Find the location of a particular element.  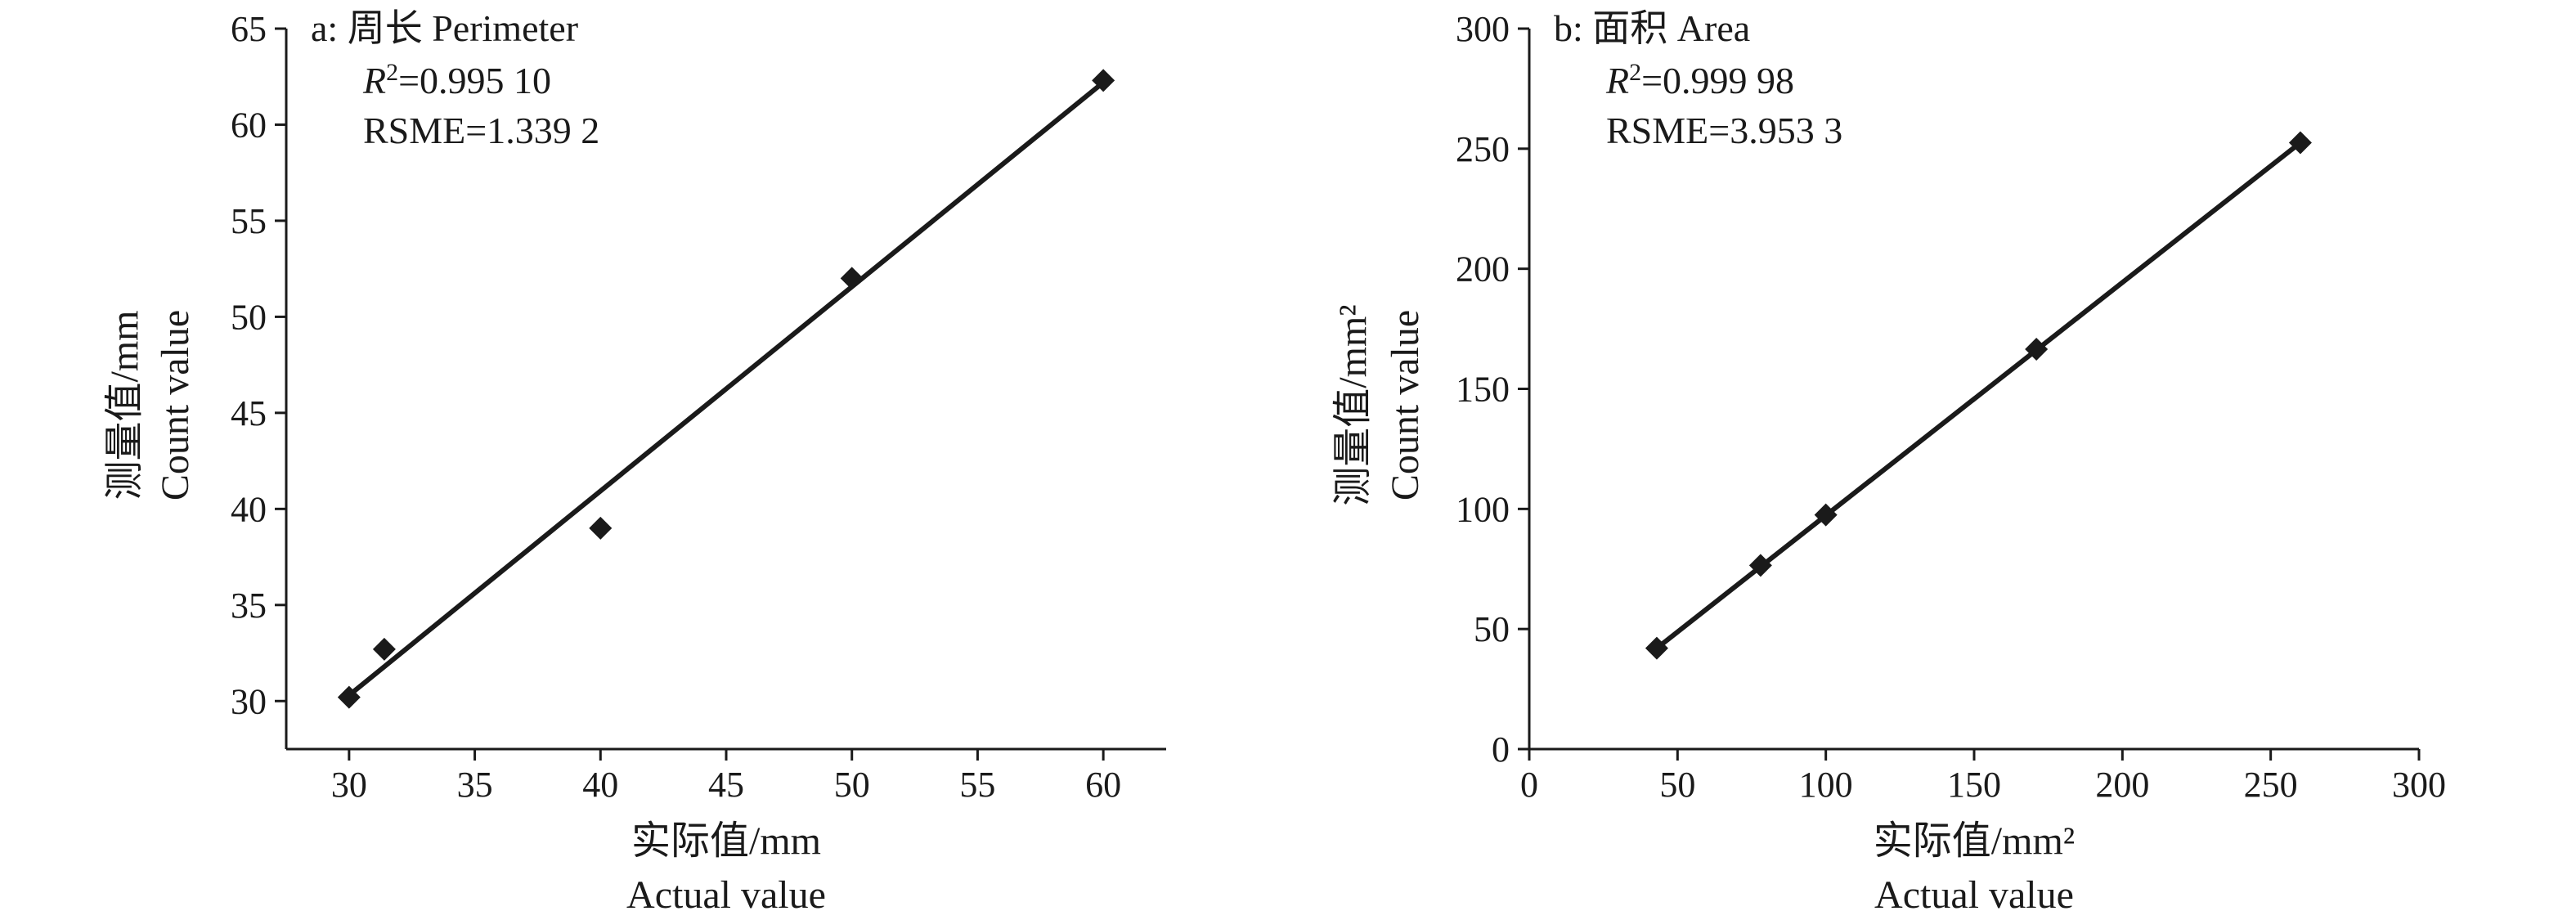

x-tick-label: 250 is located at coordinates (2271, 785).